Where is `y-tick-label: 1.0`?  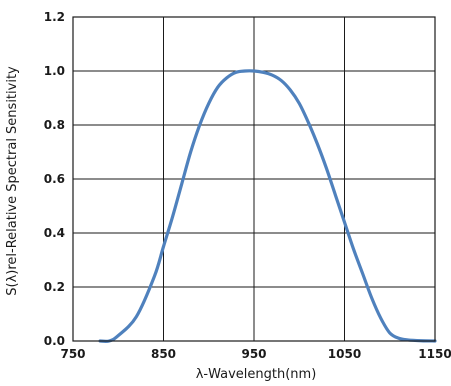 y-tick-label: 1.0 is located at coordinates (54, 71).